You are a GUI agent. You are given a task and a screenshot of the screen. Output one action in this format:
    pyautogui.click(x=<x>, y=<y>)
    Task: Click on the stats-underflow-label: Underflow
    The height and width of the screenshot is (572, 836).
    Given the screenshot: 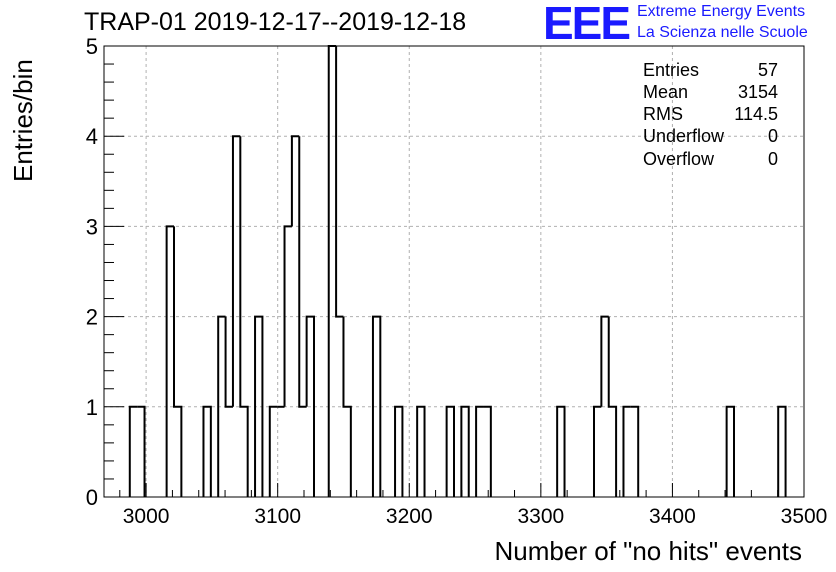 What is the action you would take?
    pyautogui.click(x=684, y=136)
    